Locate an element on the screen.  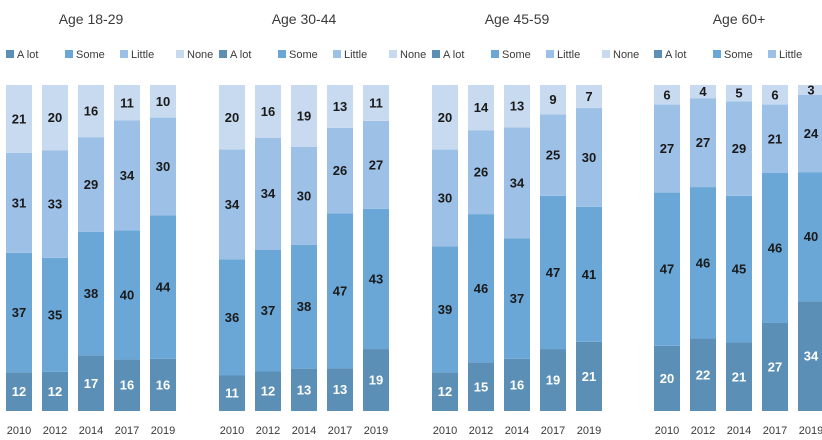
data-label-little: 21 is located at coordinates (775, 138).